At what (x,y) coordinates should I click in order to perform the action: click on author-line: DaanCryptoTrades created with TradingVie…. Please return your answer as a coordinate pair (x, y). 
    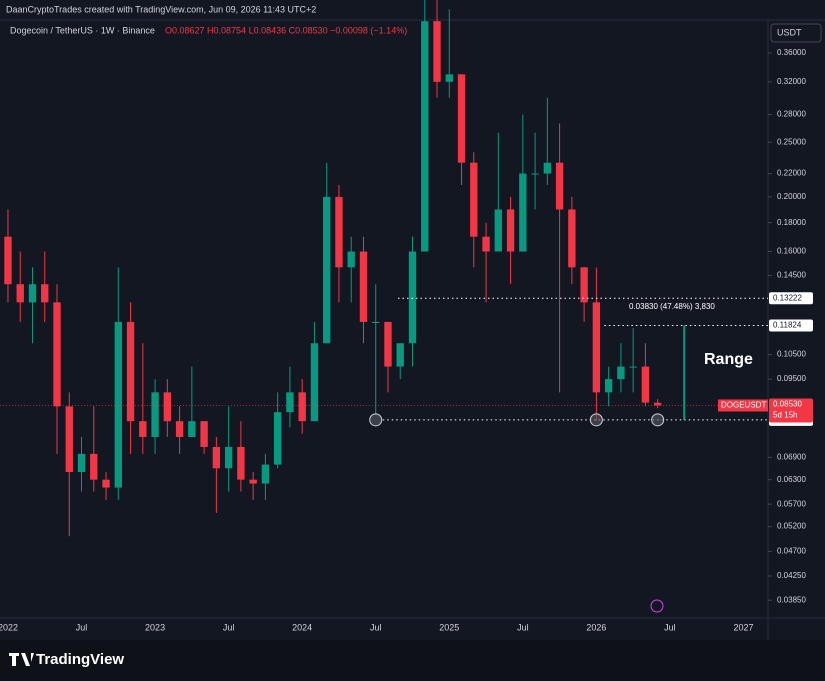
    Looking at the image, I should click on (161, 9).